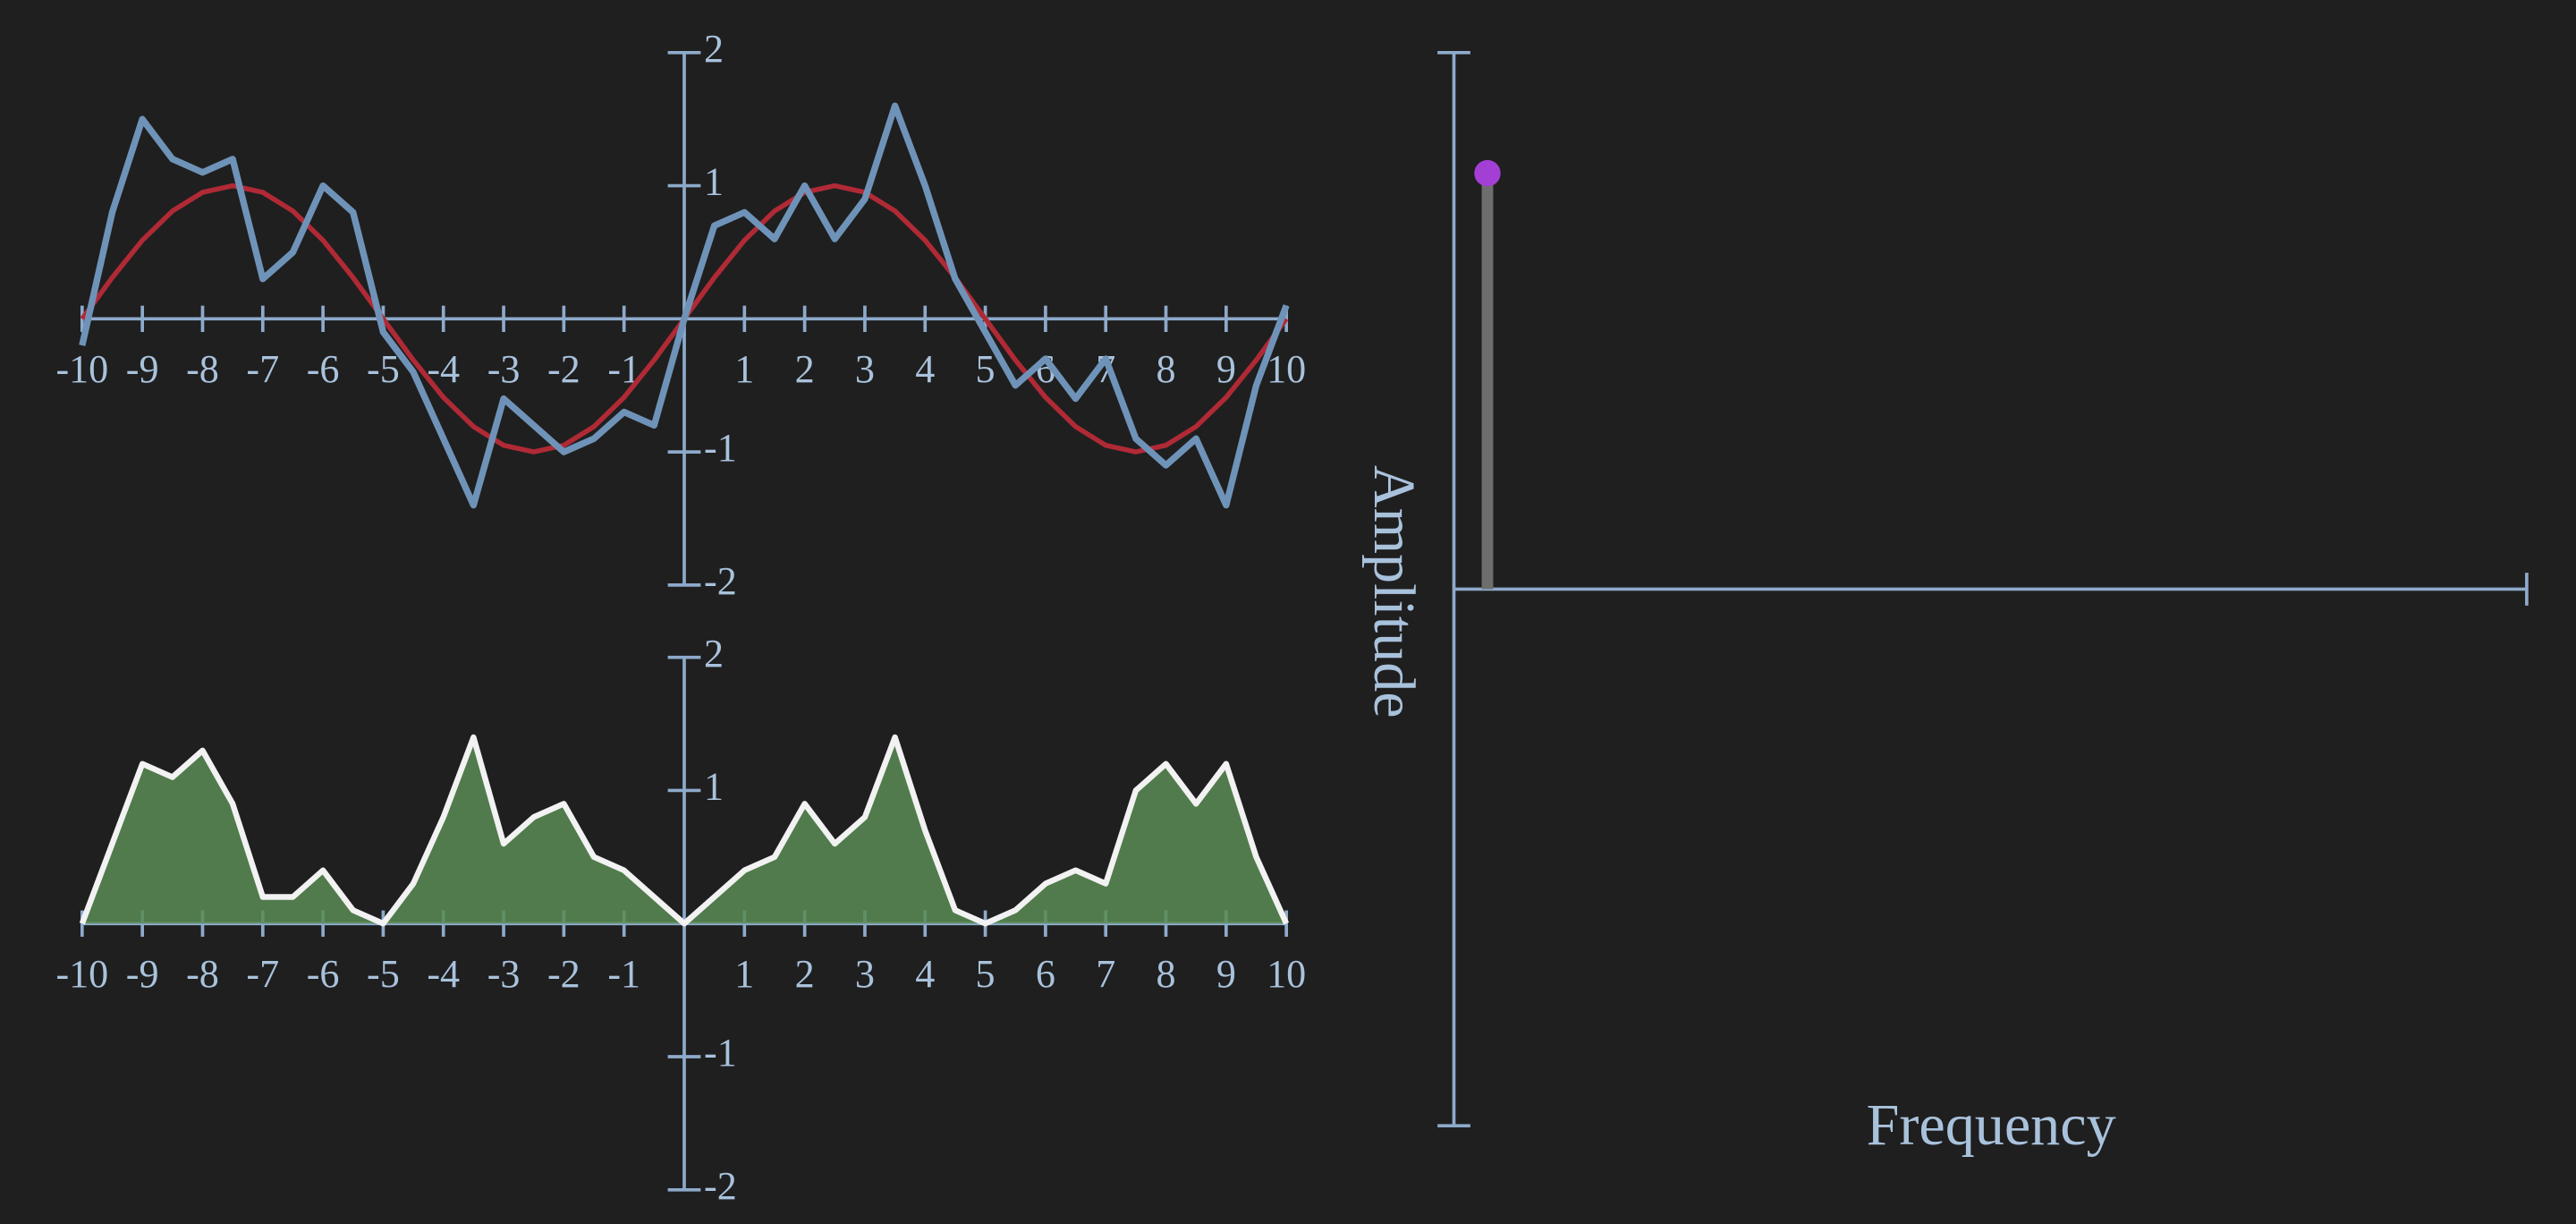 The height and width of the screenshot is (1224, 2576). What do you see at coordinates (623, 974) in the screenshot?
I see `x-tick-label: -1` at bounding box center [623, 974].